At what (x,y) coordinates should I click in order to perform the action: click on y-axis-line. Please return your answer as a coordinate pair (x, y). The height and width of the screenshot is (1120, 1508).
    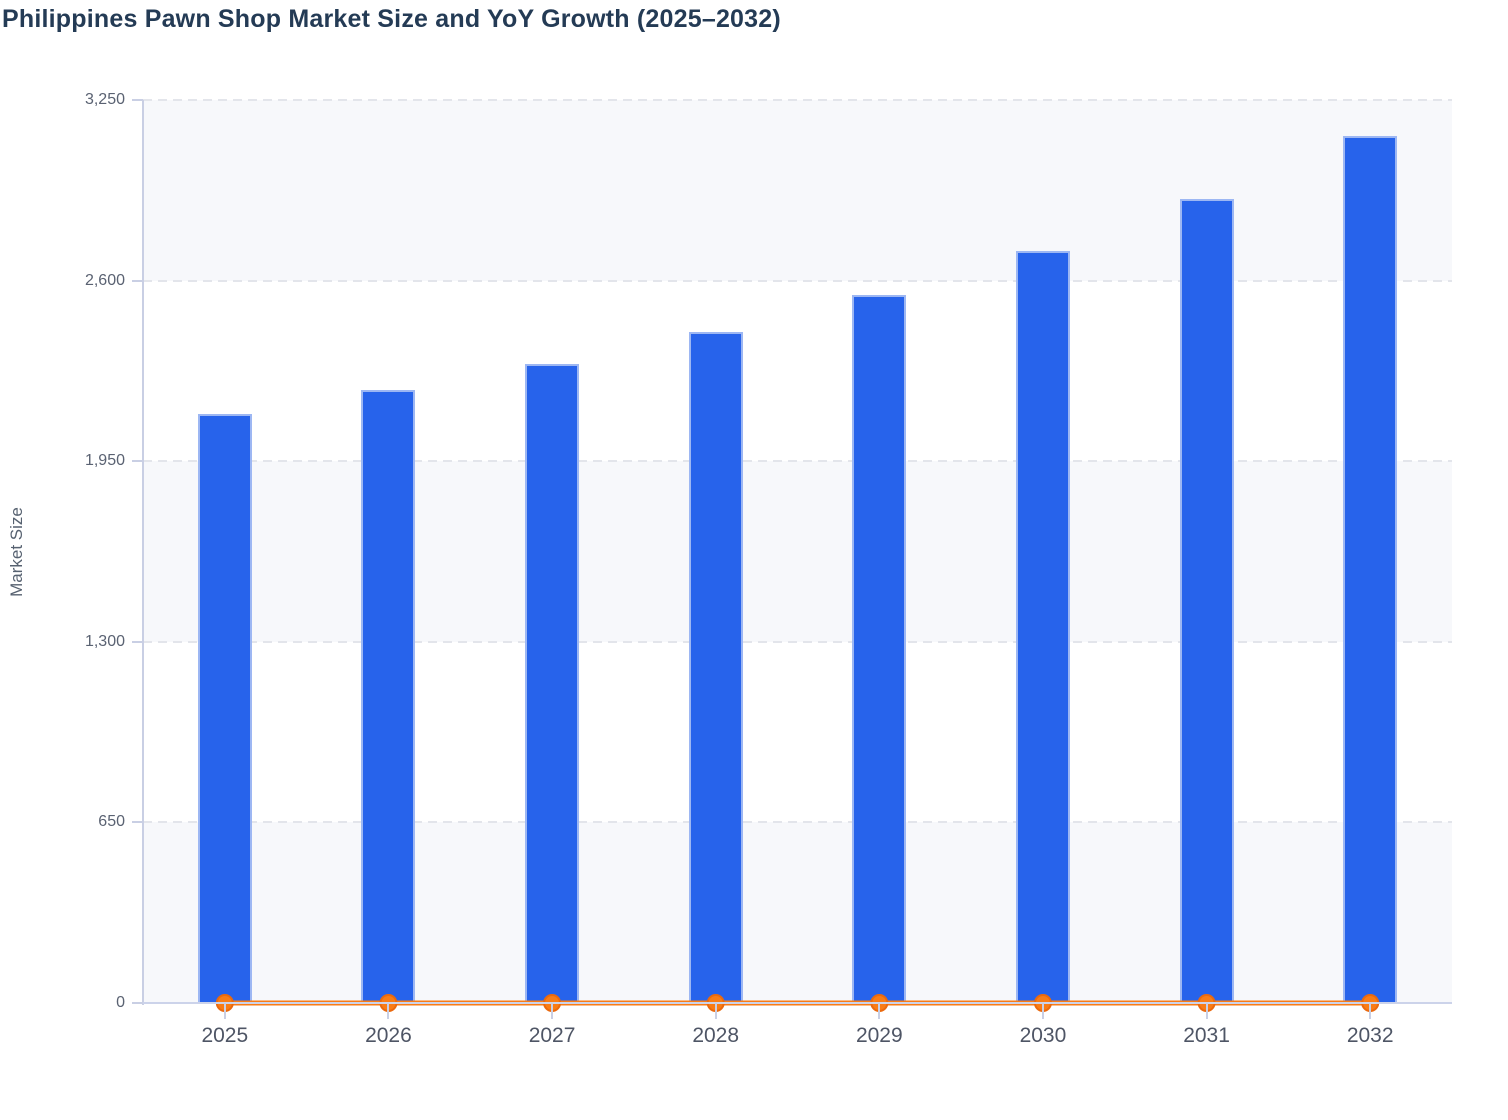
    Looking at the image, I should click on (143, 552).